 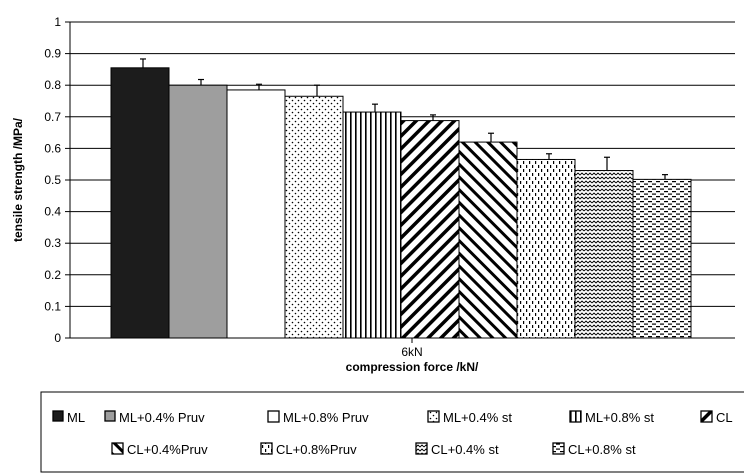 I want to click on x-axis-title: compression force /kN/, so click(x=412, y=367).